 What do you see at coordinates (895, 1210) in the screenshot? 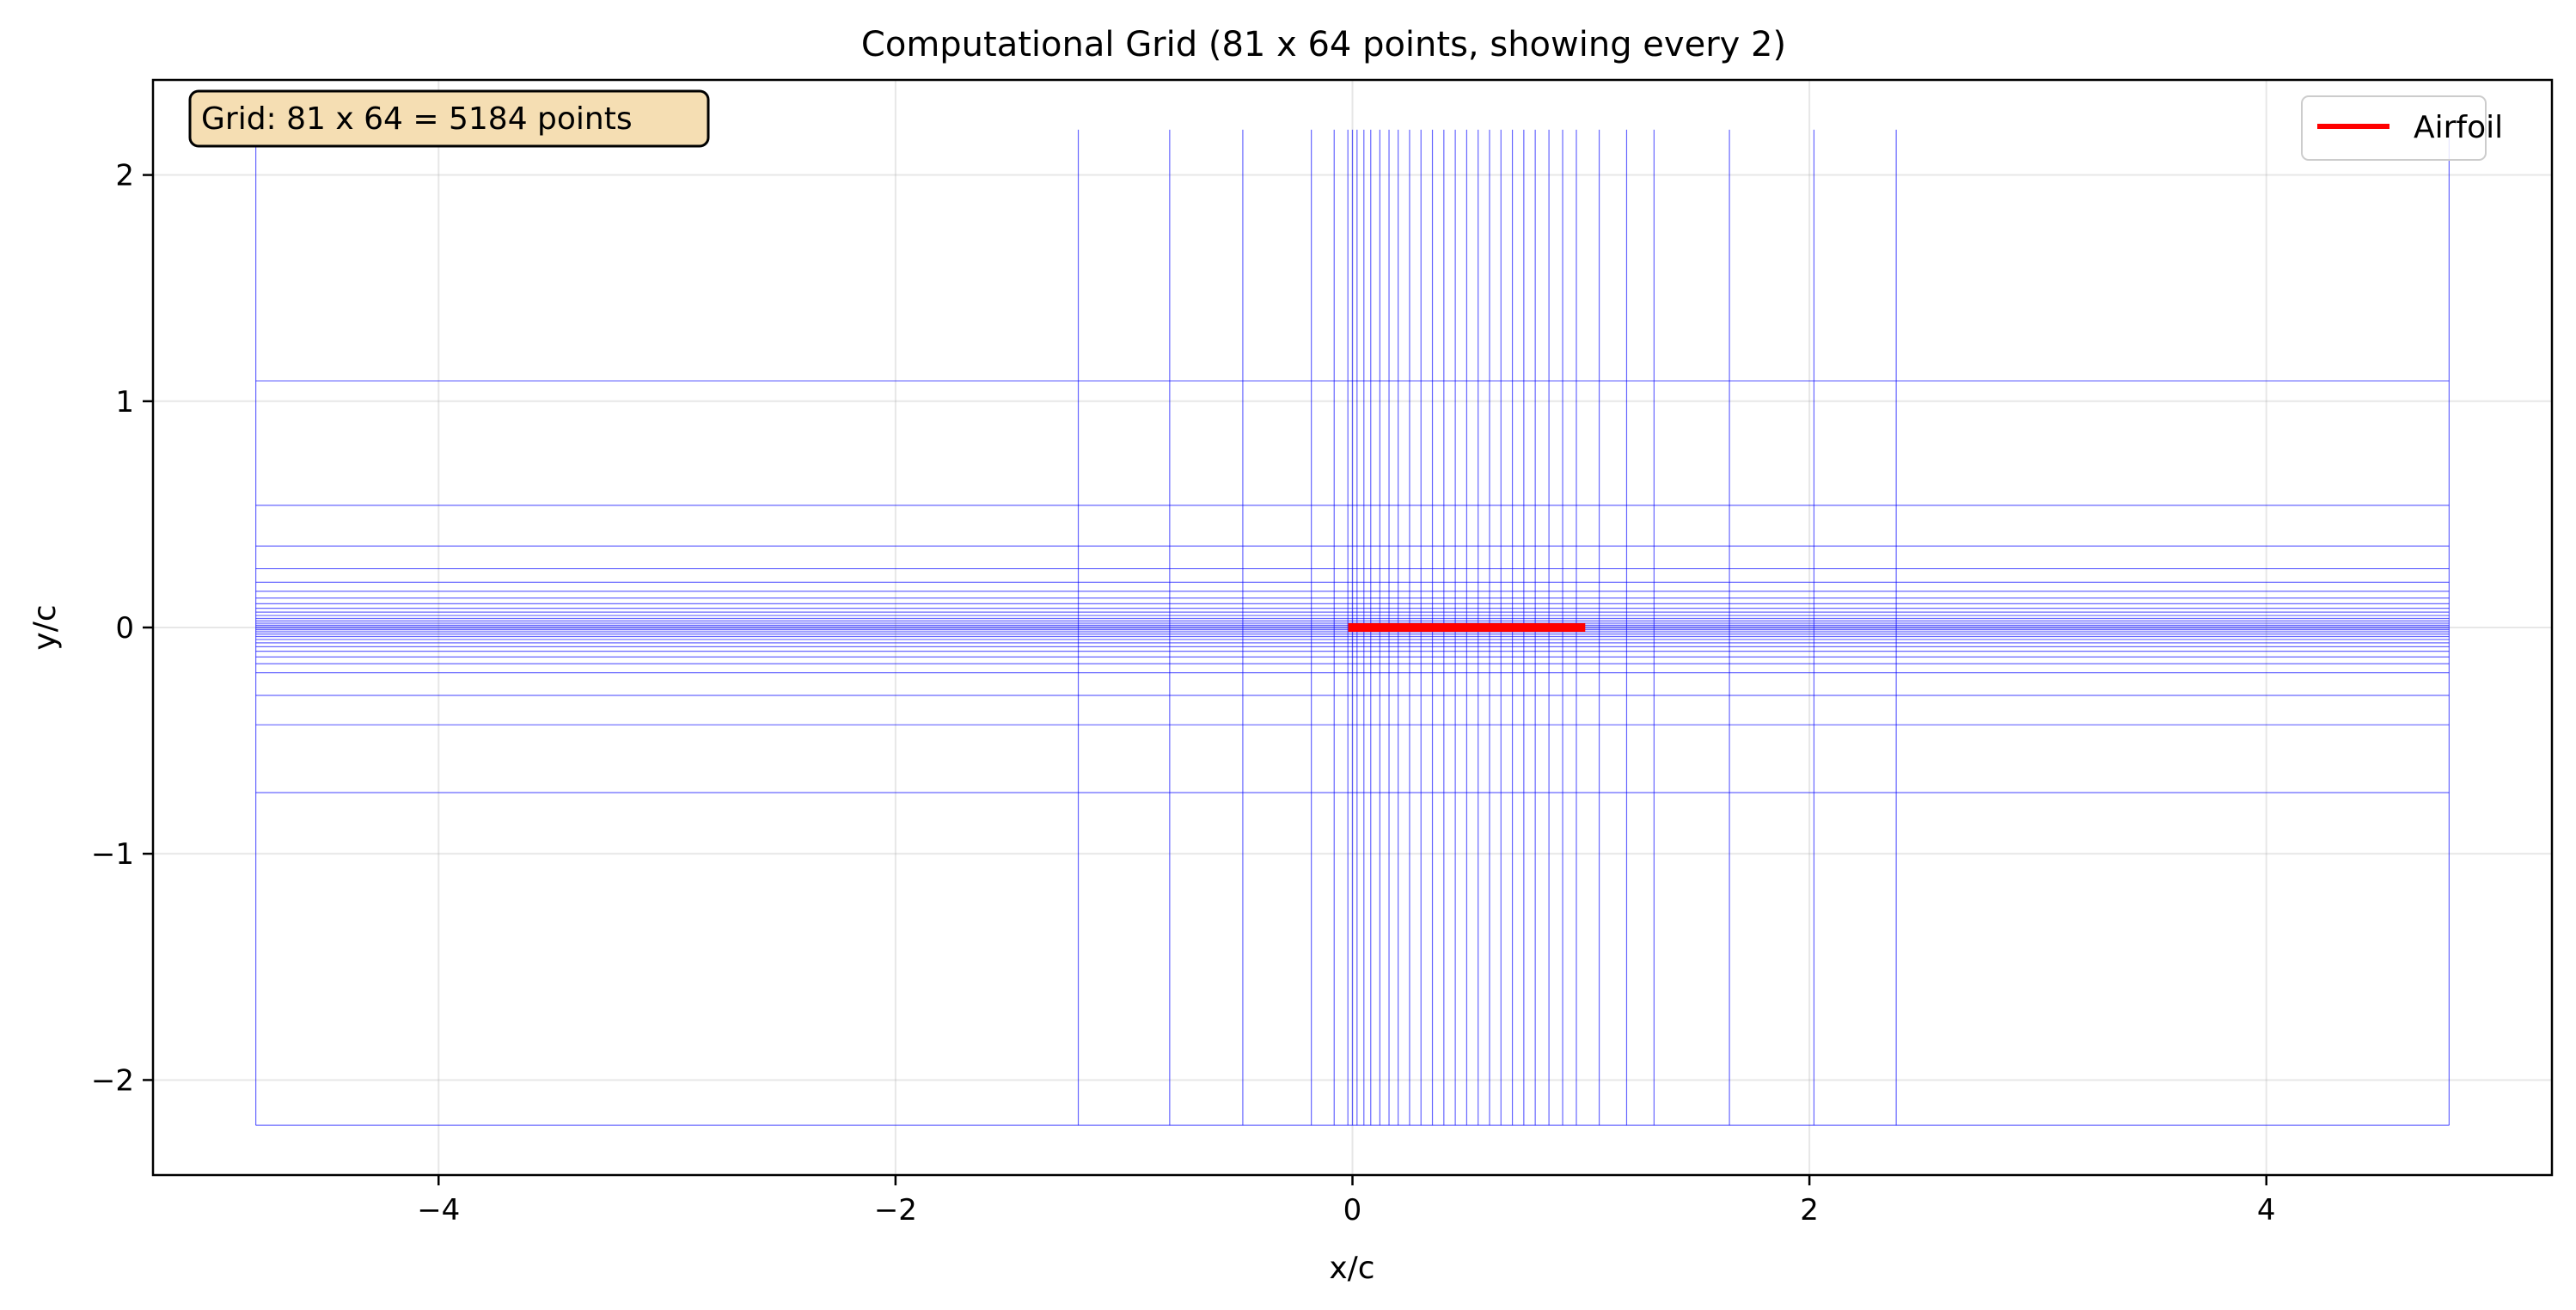
I see `x-tick-label-1: −2` at bounding box center [895, 1210].